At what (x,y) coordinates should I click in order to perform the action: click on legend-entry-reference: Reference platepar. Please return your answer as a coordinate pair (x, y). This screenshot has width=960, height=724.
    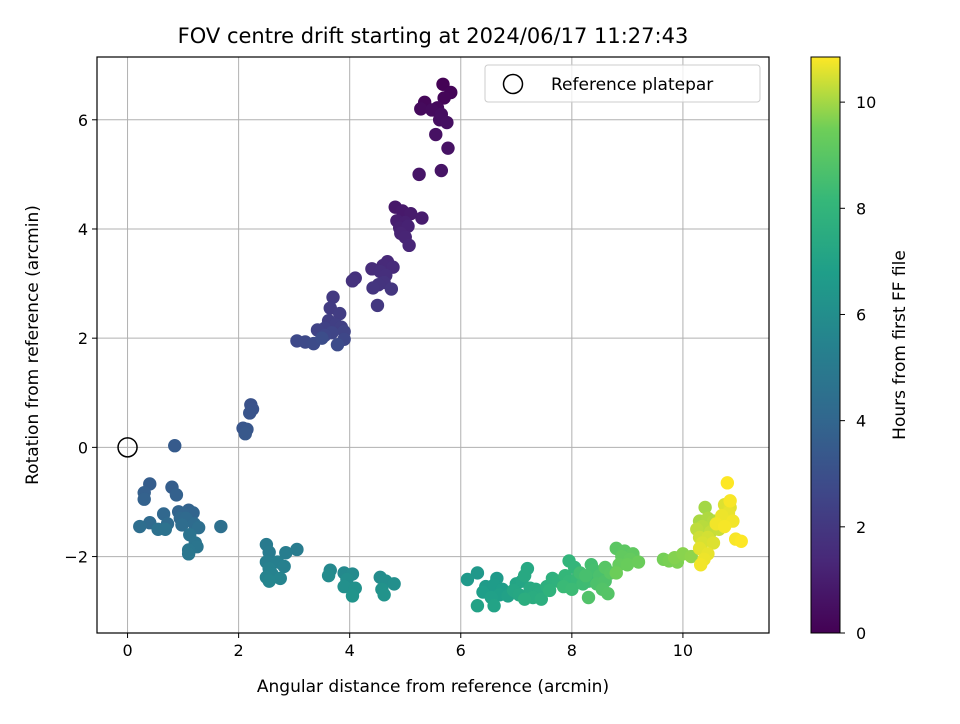
    Looking at the image, I should click on (632, 85).